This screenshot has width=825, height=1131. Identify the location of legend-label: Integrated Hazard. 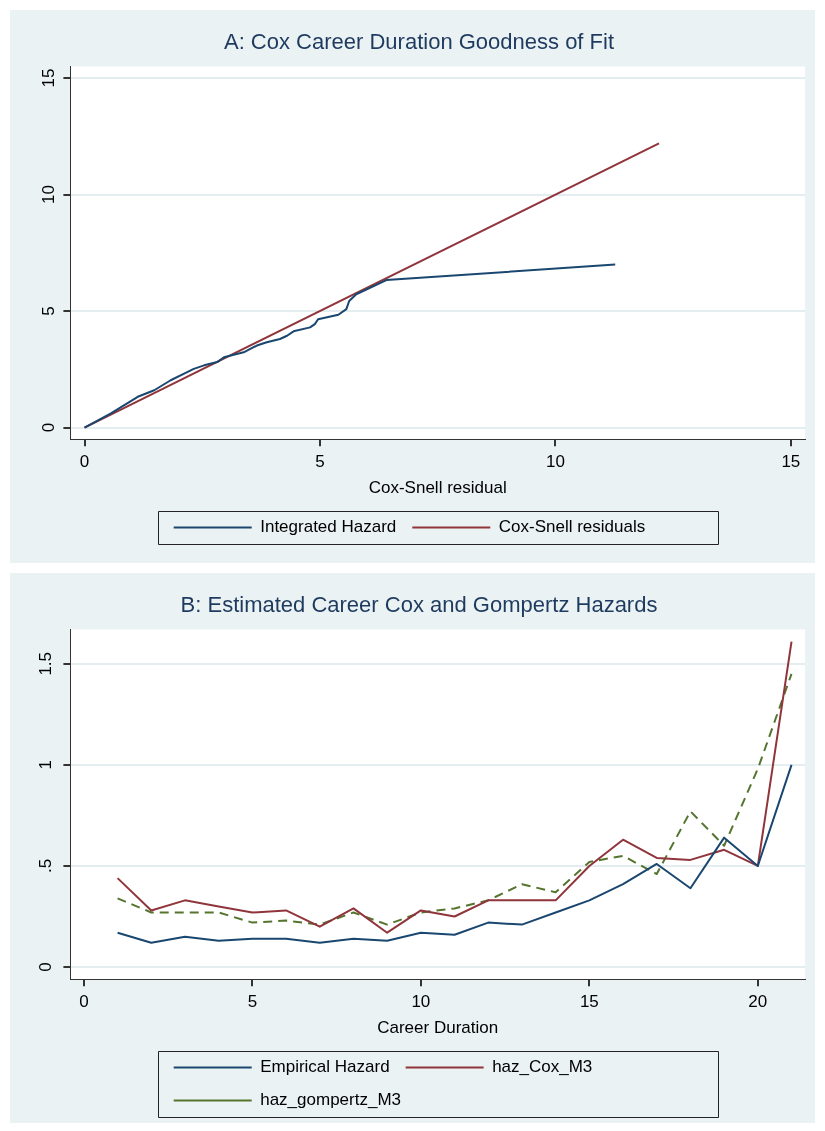
(328, 527).